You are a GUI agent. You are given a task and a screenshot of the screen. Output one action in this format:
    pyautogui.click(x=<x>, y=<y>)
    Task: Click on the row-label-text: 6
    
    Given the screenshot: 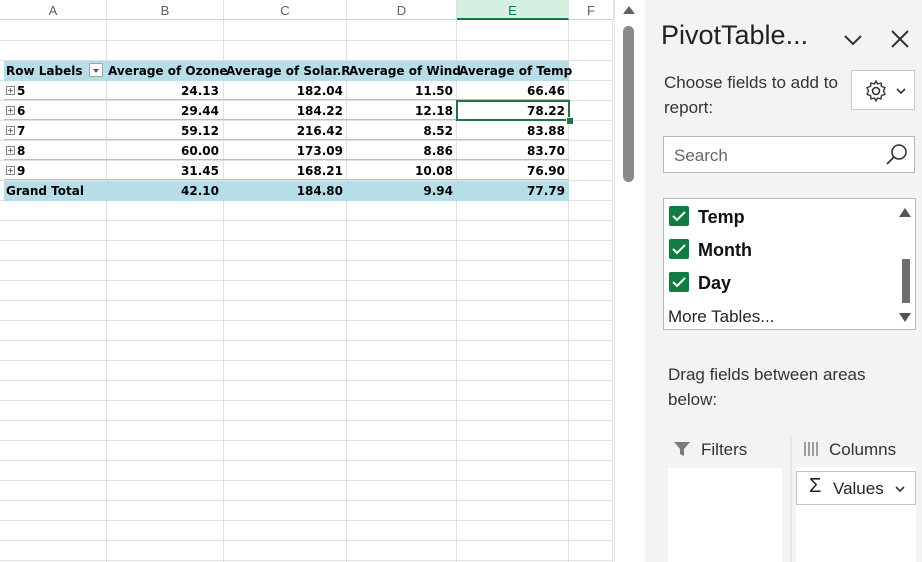 What is the action you would take?
    pyautogui.click(x=21, y=111)
    